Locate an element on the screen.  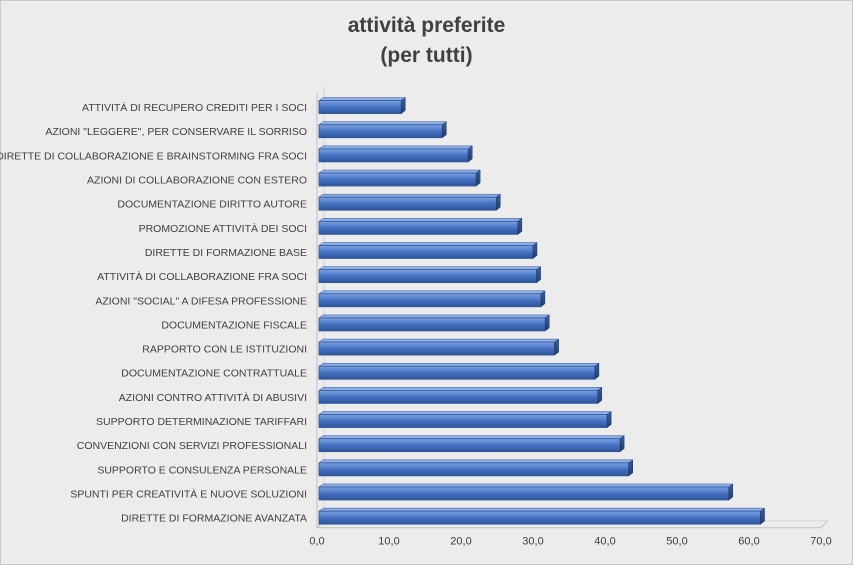
category-label: DIRETTE DI FORMAZIONE BASE is located at coordinates (226, 253).